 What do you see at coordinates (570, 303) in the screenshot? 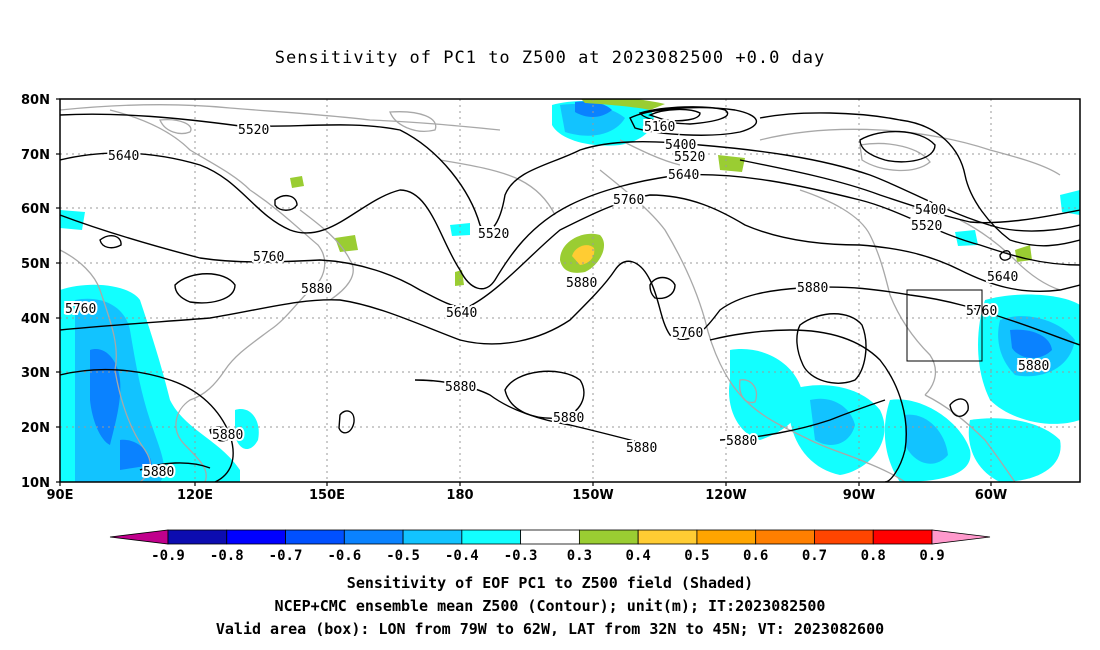
I see `contour-5880-main` at bounding box center [570, 303].